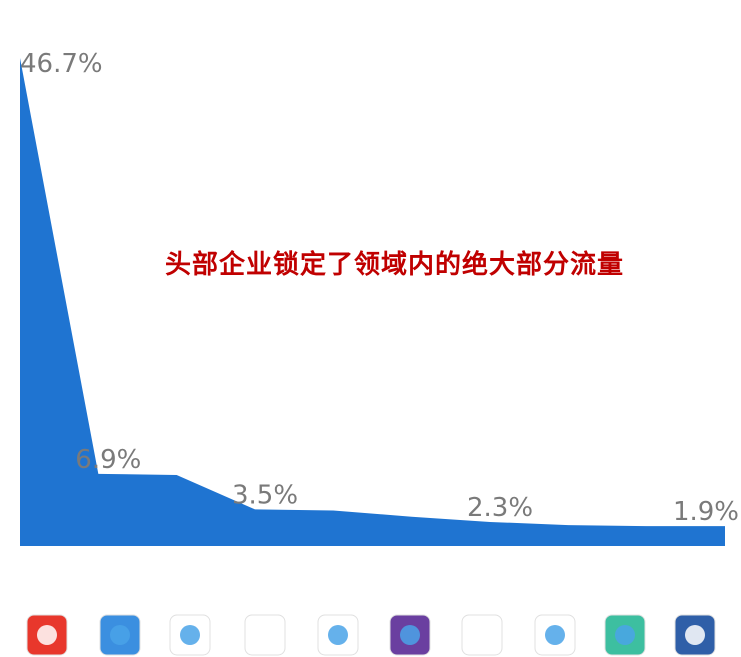  What do you see at coordinates (500, 508) in the screenshot?
I see `value-label: 2.3%` at bounding box center [500, 508].